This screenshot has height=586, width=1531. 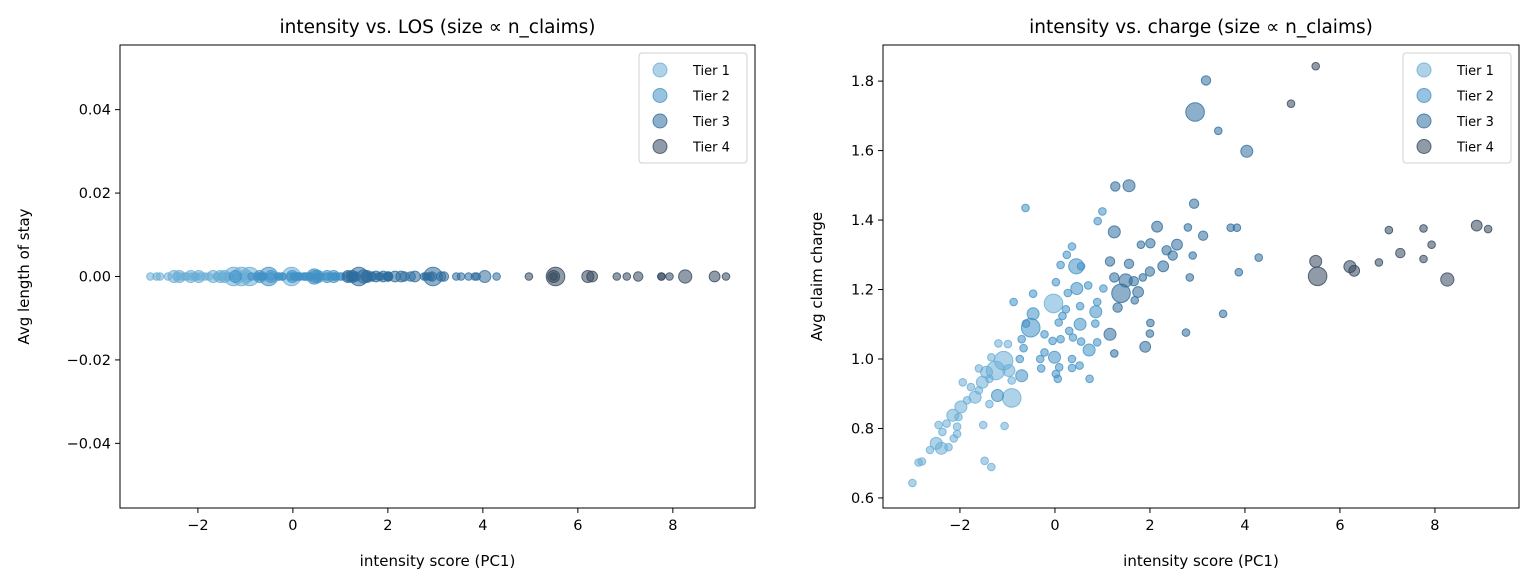 What do you see at coordinates (862, 221) in the screenshot?
I see `y-tick-label: 1.4` at bounding box center [862, 221].